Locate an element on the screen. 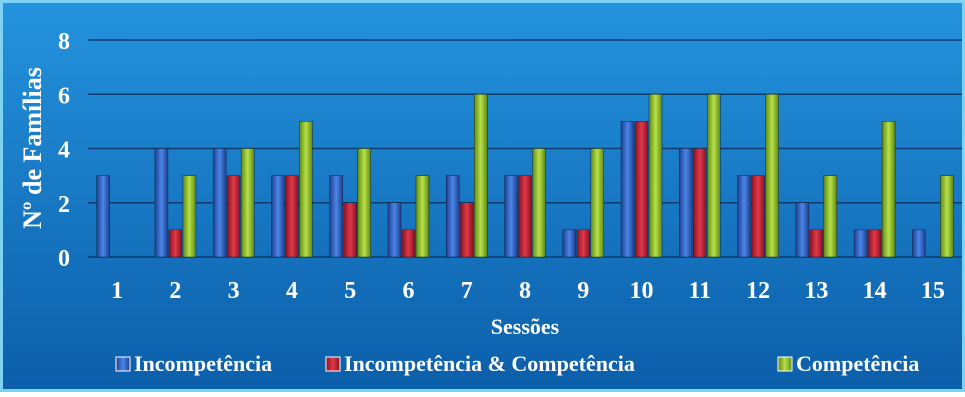  x-tick-label: 14 is located at coordinates (875, 291).